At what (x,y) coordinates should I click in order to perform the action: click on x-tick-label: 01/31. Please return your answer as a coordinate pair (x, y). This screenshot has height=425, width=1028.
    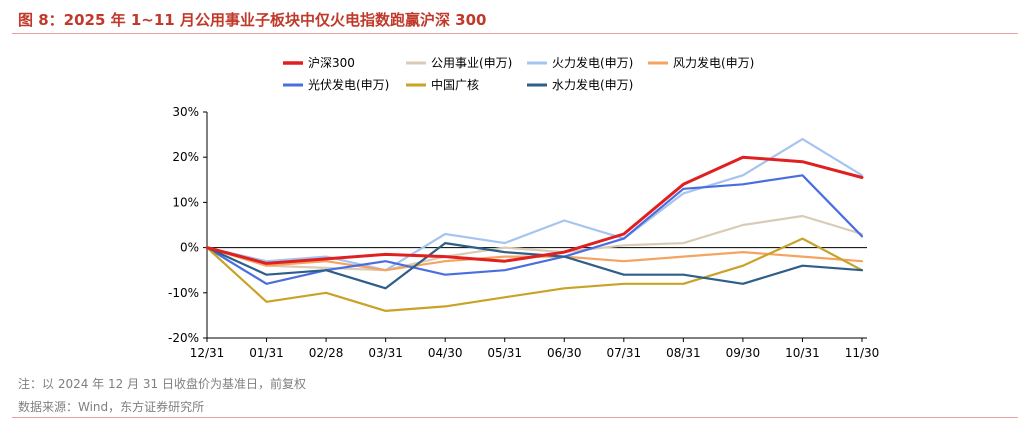
    Looking at the image, I should click on (266, 353).